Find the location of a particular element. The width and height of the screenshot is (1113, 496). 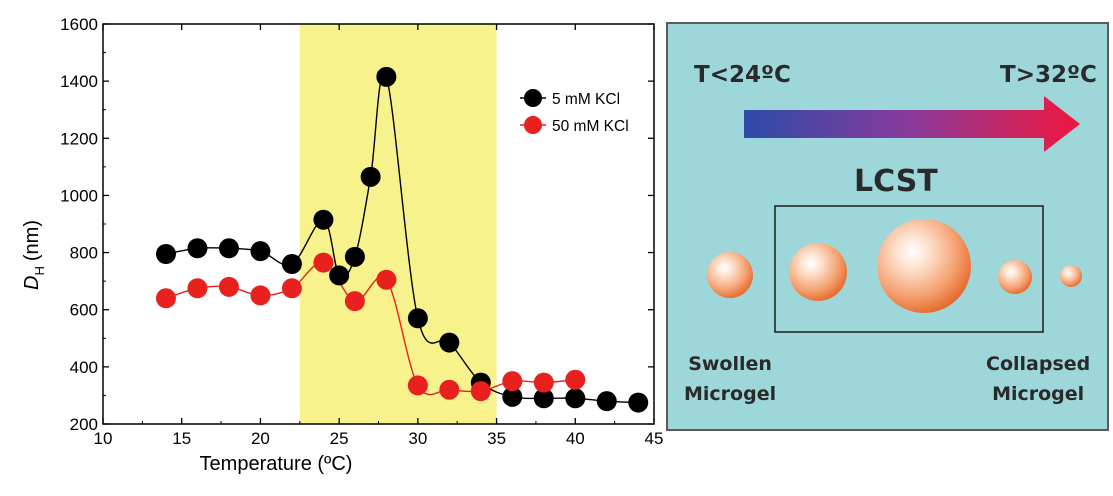

lcst-box is located at coordinates (909, 269).